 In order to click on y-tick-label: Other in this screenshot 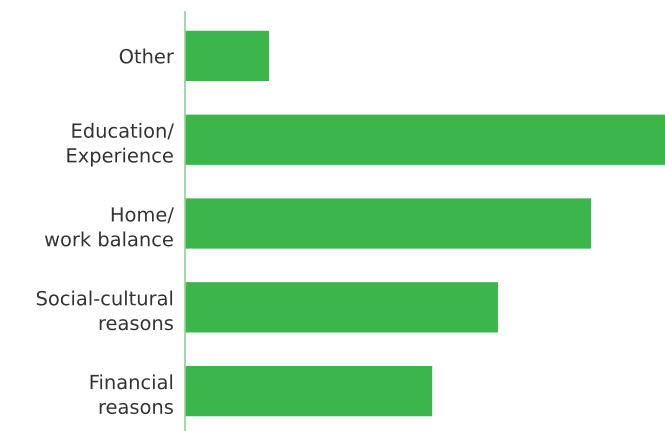, I will do `click(147, 56)`.